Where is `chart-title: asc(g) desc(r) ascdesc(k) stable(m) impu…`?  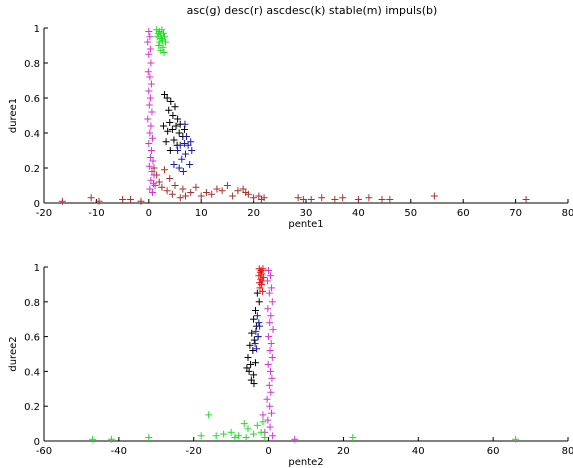 chart-title: asc(g) desc(r) ascdesc(k) stable(m) impu… is located at coordinates (312, 10).